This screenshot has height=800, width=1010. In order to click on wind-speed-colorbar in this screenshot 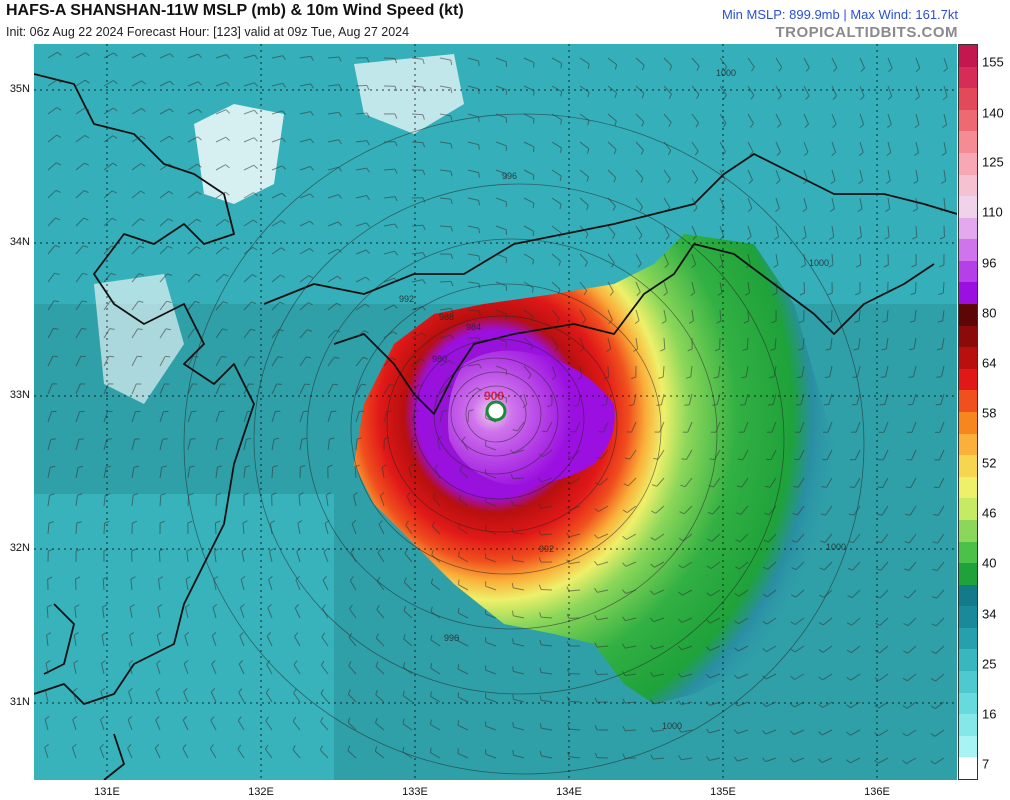, I will do `click(968, 412)`.